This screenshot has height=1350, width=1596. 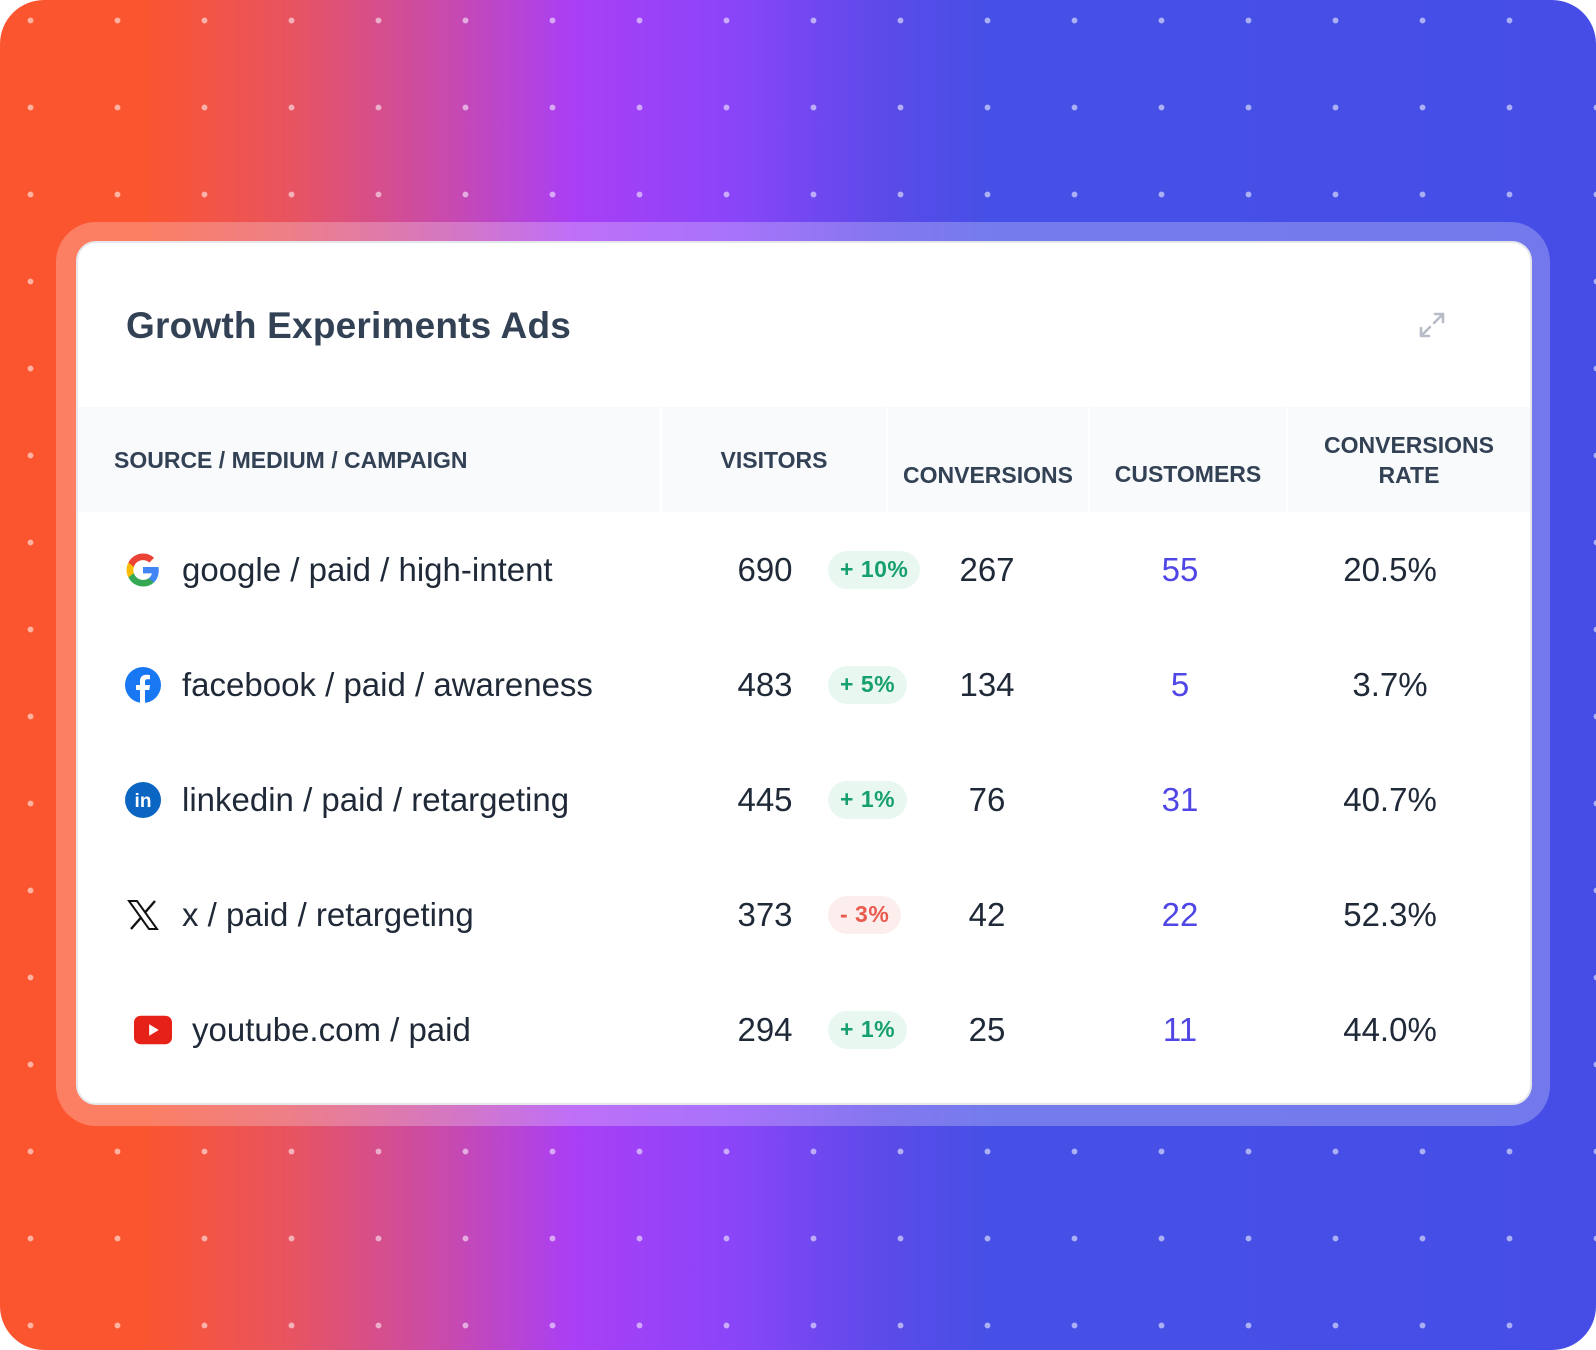 What do you see at coordinates (331, 1029) in the screenshot?
I see `source-label: youtube.com / paid` at bounding box center [331, 1029].